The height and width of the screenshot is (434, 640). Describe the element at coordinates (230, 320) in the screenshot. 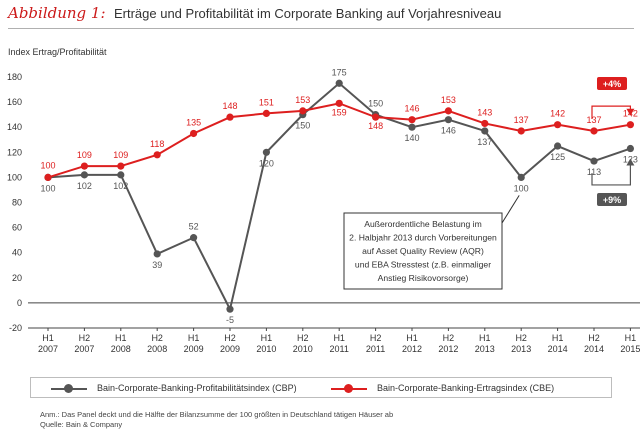

I see `data-label-cbp: -5` at that location.